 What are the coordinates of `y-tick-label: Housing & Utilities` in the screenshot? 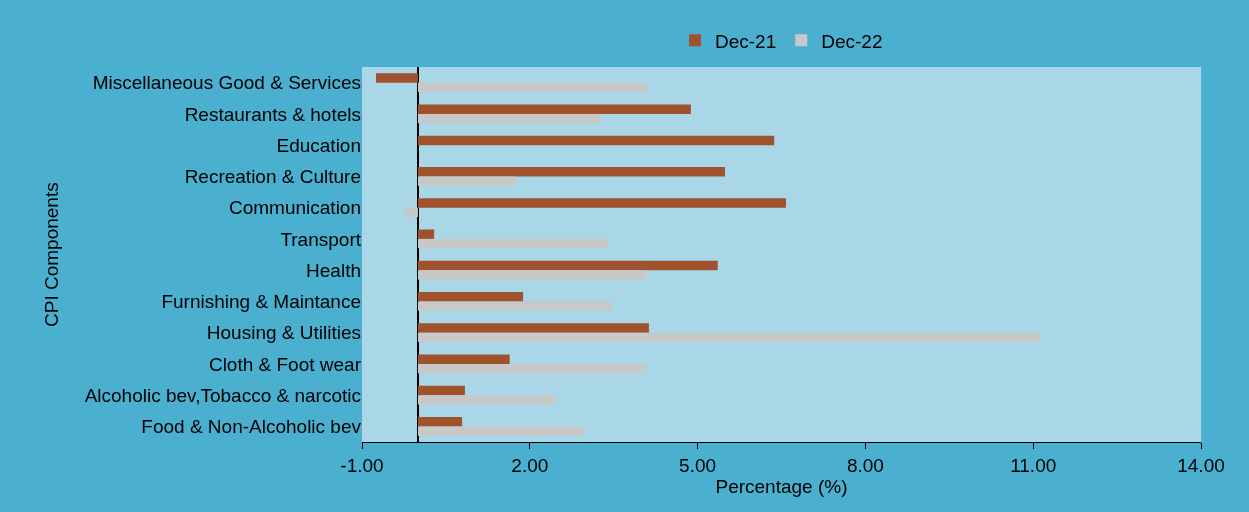 It's located at (283, 333).